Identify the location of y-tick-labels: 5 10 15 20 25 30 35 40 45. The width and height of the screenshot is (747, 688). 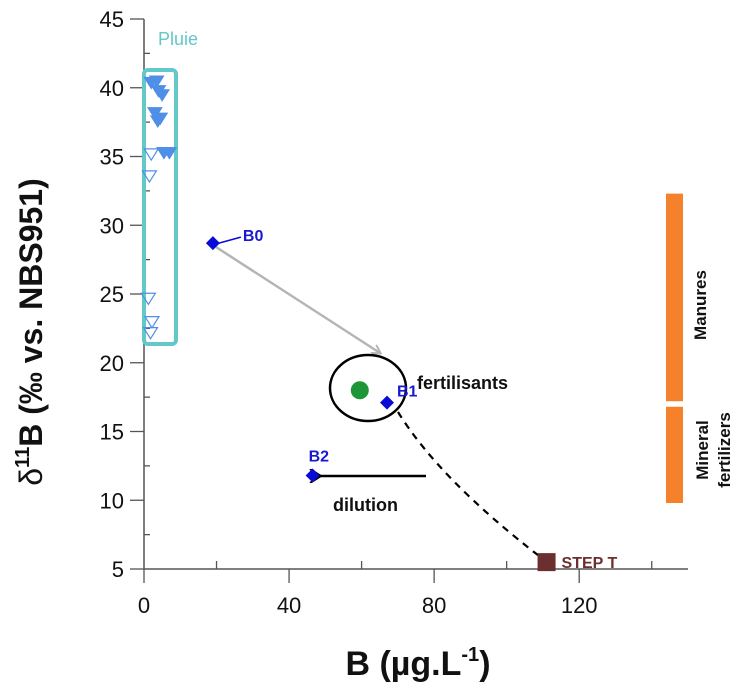
(112, 294).